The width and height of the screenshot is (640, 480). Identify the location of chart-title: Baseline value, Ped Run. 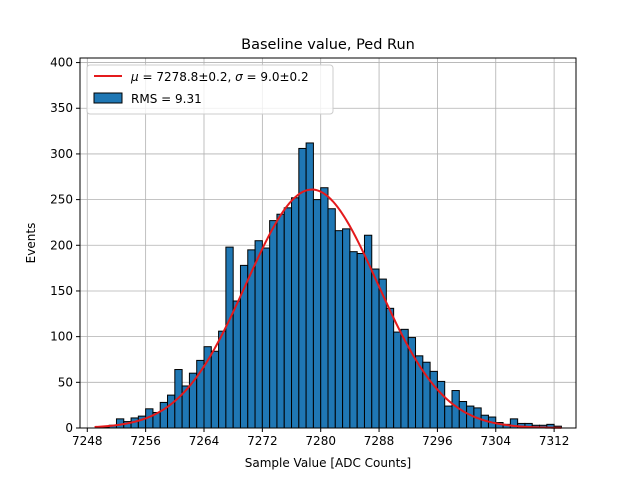
(328, 45).